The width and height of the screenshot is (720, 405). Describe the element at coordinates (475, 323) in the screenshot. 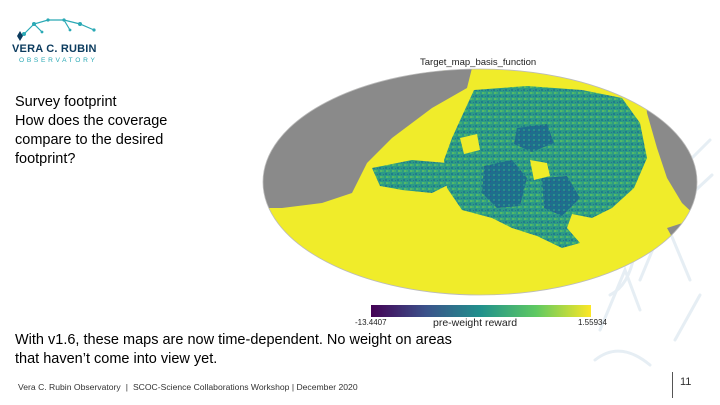

I see `colorbar-label: pre-weight reward` at that location.